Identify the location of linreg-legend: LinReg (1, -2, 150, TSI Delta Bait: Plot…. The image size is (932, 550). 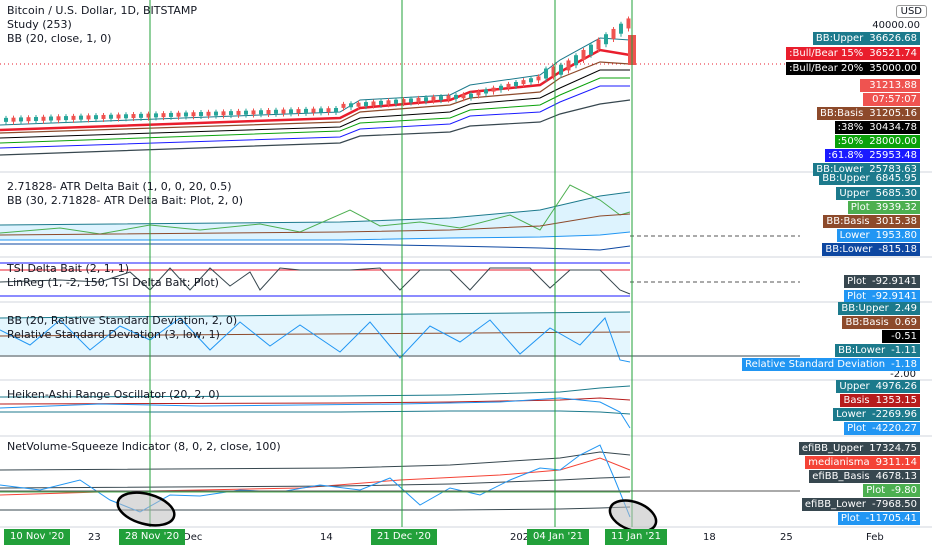
(113, 282).